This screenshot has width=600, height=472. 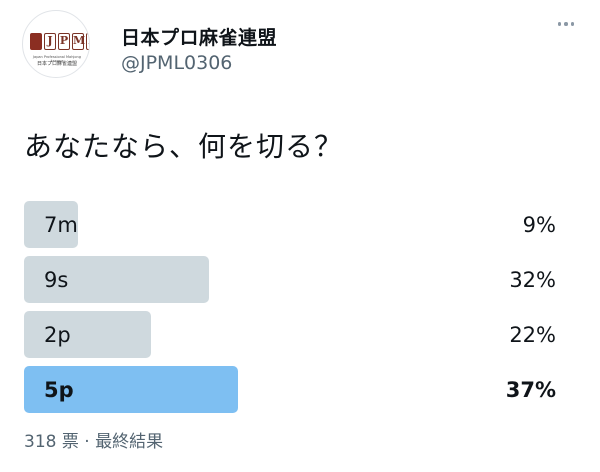 I want to click on display-name: 日本プロ麻雀連盟, so click(x=199, y=38).